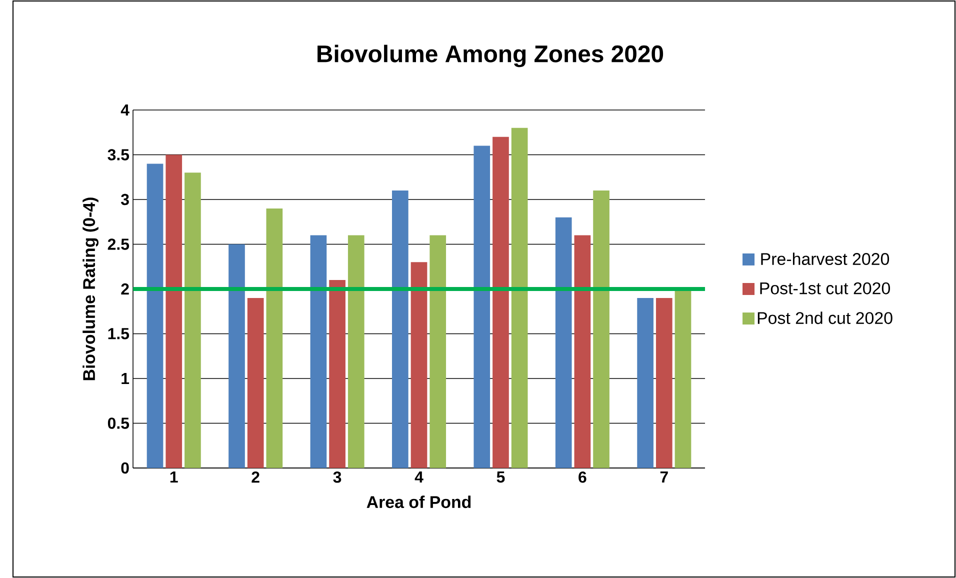  I want to click on y-tick-label: 4, so click(125, 110).